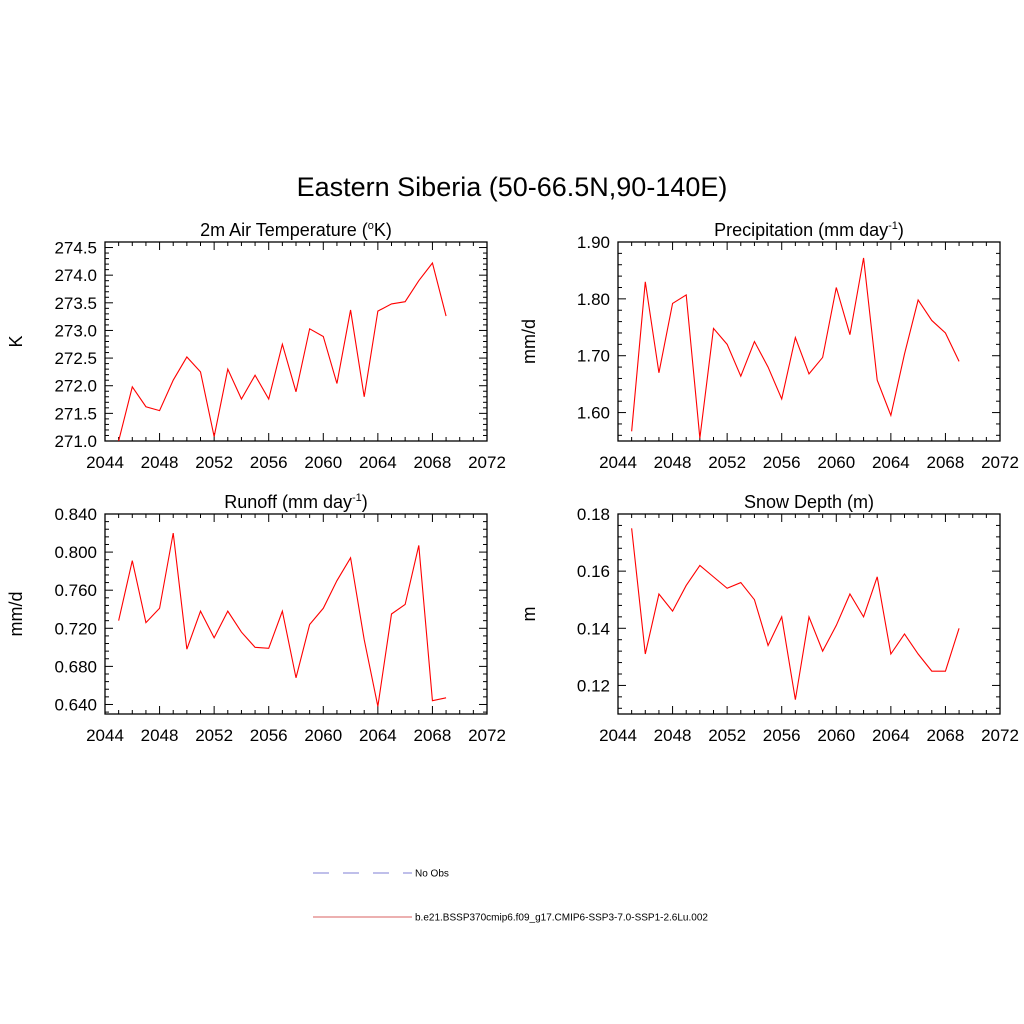 The image size is (1024, 1024). I want to click on y-axis-label: K, so click(16, 341).